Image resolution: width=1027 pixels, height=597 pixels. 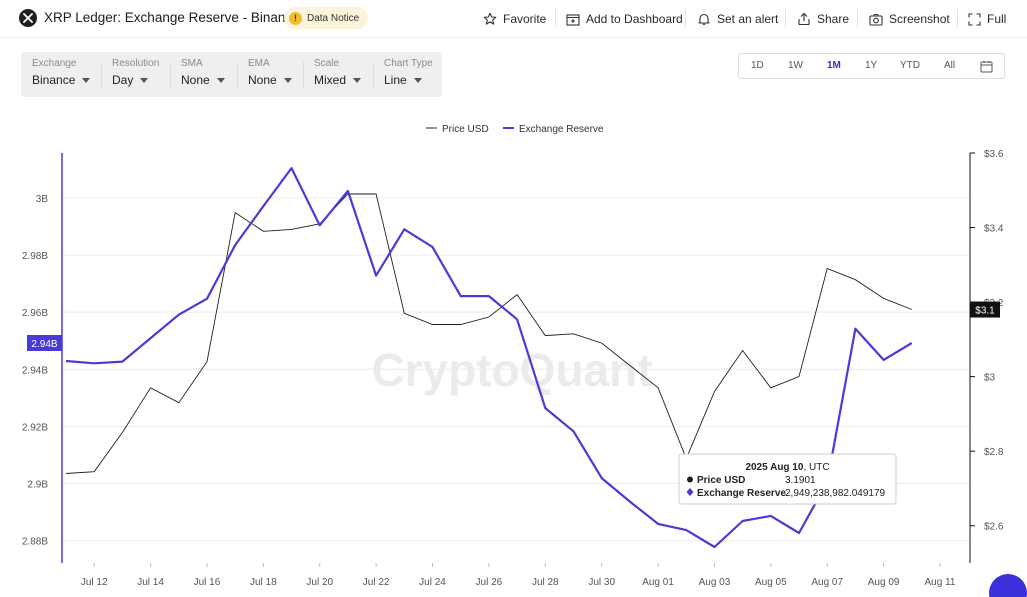 What do you see at coordinates (910, 65) in the screenshot?
I see `range-ytd-button: YTD` at bounding box center [910, 65].